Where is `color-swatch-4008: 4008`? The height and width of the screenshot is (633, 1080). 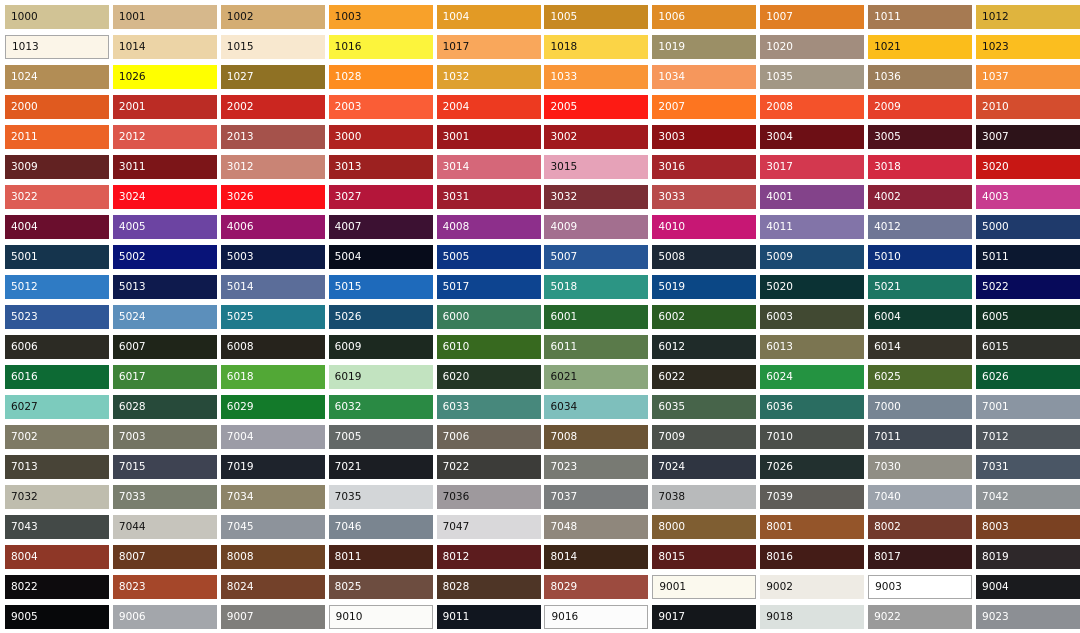 color-swatch-4008: 4008 is located at coordinates (488, 227).